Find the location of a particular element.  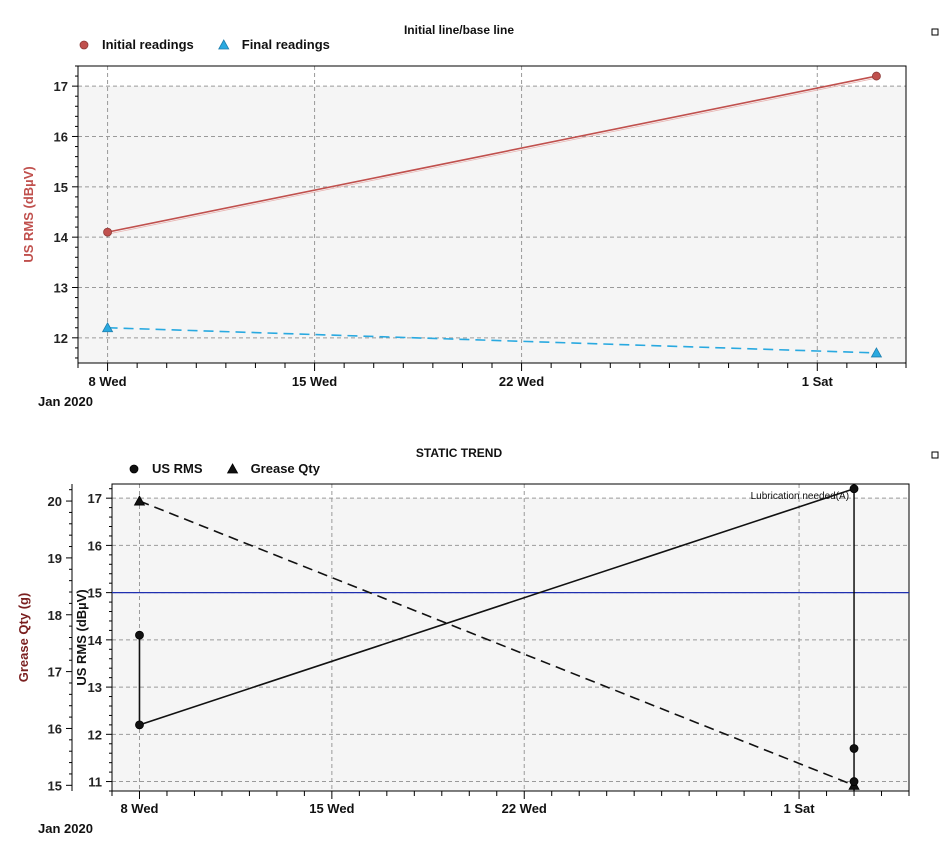

event-marker-label: Lubrication needed(A) is located at coordinates (800, 496).